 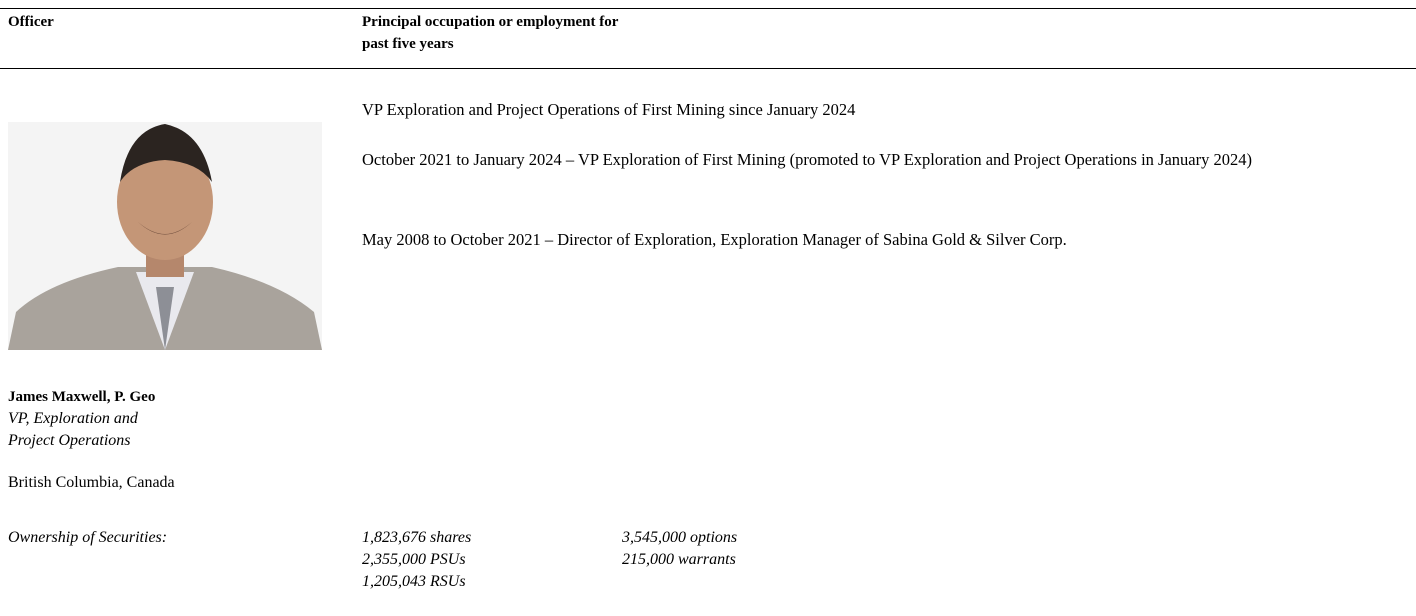 I want to click on officer-name: James Maxwell, P. Geo, so click(x=82, y=397).